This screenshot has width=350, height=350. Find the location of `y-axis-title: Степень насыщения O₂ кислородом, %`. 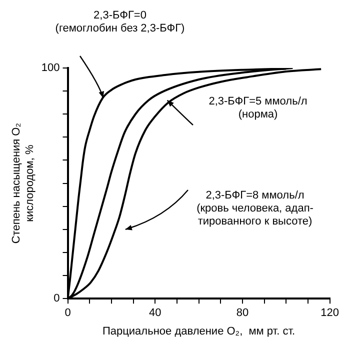

y-axis-title: Степень насыщения O₂ кислородом, % is located at coordinates (23, 183).